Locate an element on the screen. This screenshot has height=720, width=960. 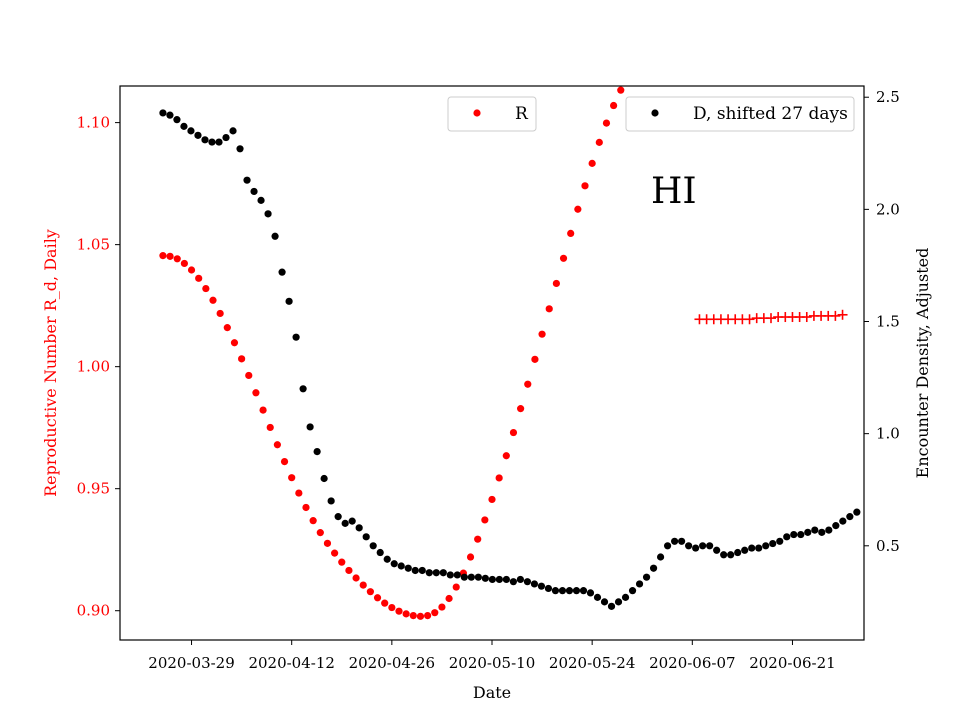
x-tick-label-3: 2020-04-26 is located at coordinates (392, 663).